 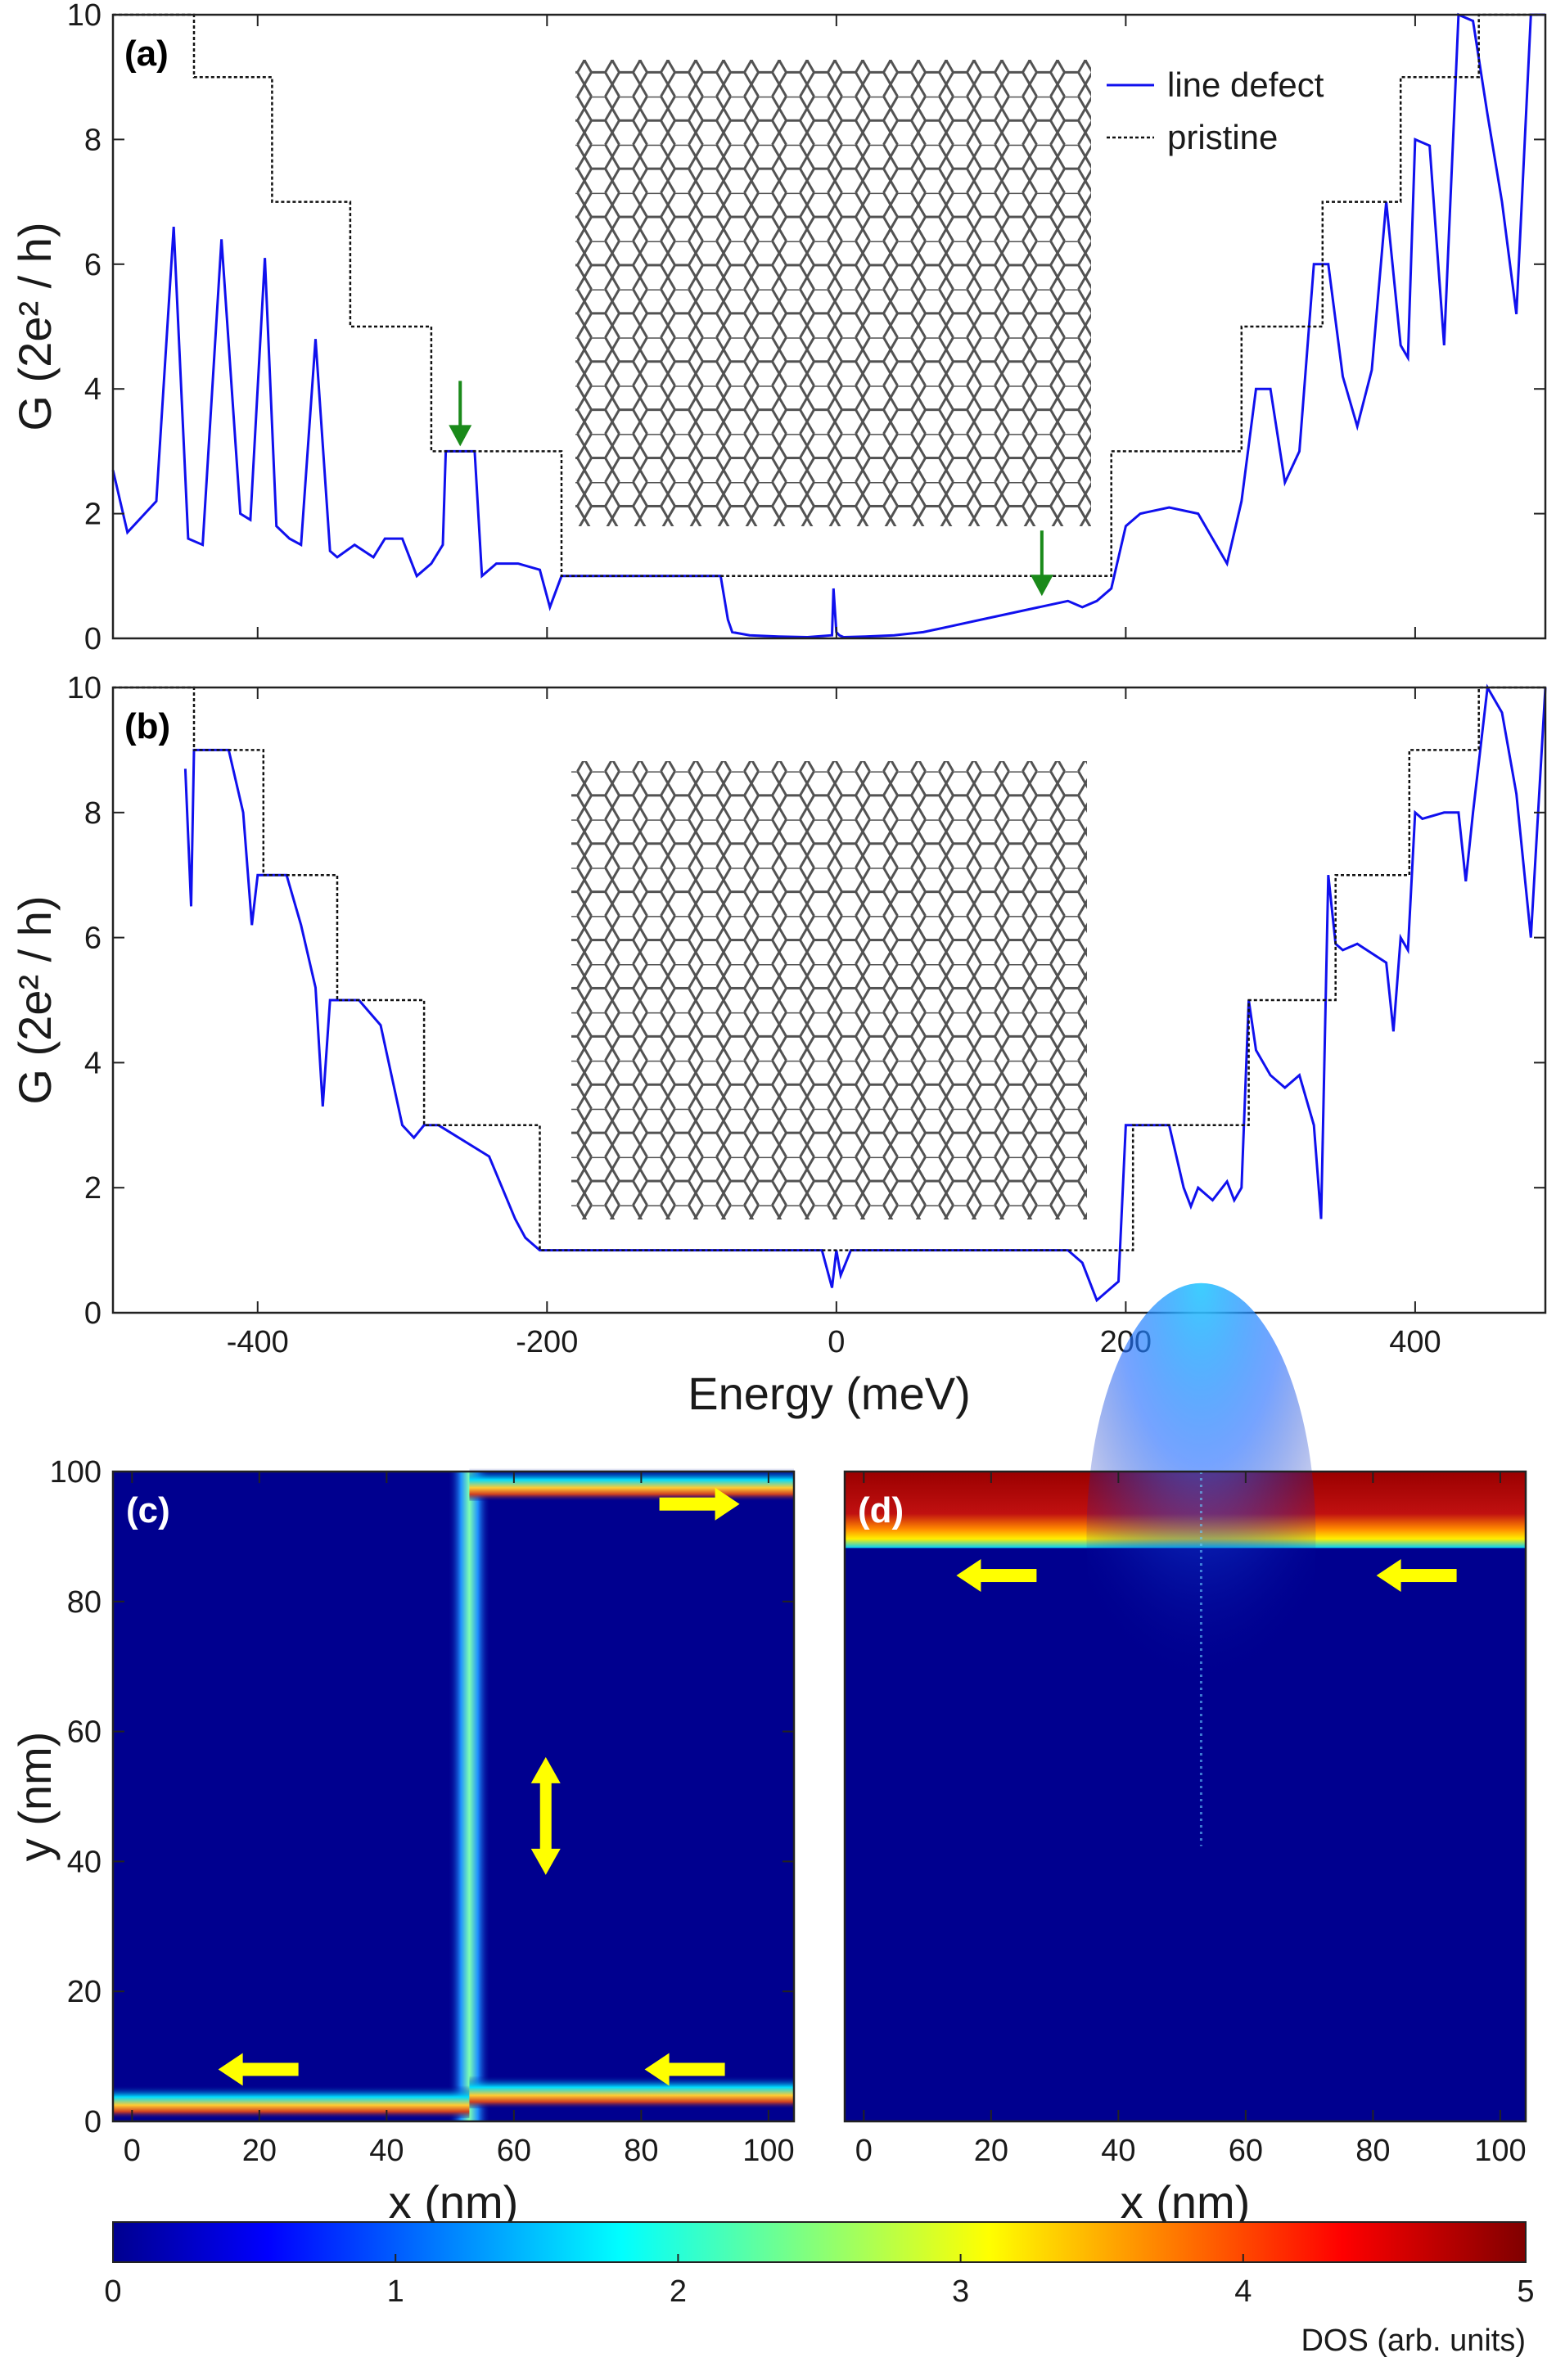 What do you see at coordinates (820, 2289) in the screenshot?
I see `colorbar: 0 1 2 3 4 5 DOS (arb. units)` at bounding box center [820, 2289].